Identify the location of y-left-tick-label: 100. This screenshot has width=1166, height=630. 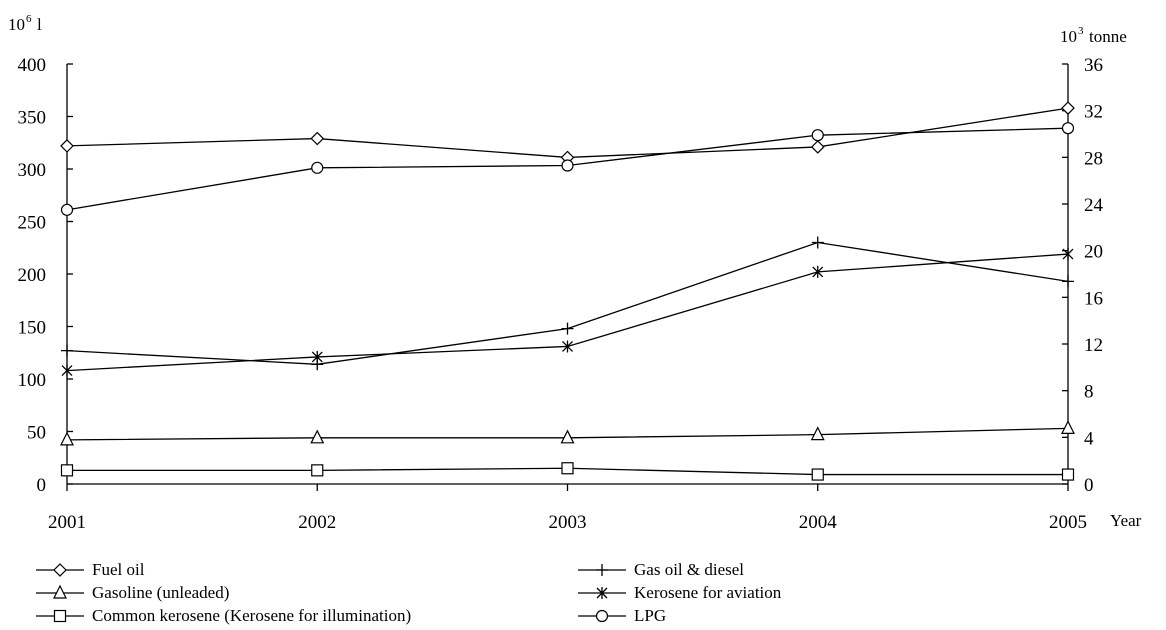
(32, 380).